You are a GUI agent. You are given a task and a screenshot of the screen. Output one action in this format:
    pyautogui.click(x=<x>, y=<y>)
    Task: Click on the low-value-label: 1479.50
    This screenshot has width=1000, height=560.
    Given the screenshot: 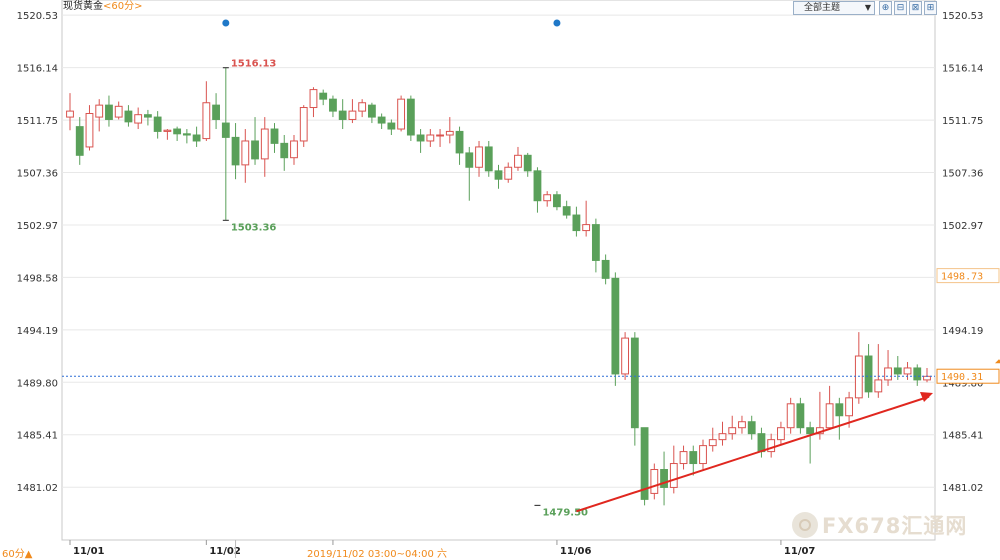 What is the action you would take?
    pyautogui.click(x=565, y=512)
    